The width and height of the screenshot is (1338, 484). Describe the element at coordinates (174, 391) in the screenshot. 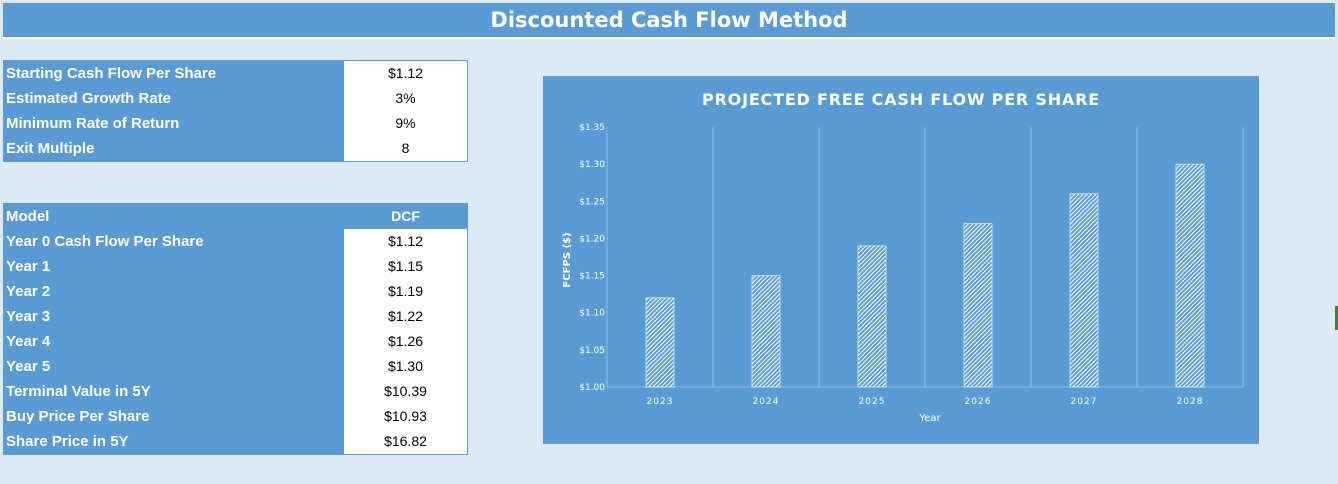

I see `row-label: Terminal Value in 5Y` at that location.